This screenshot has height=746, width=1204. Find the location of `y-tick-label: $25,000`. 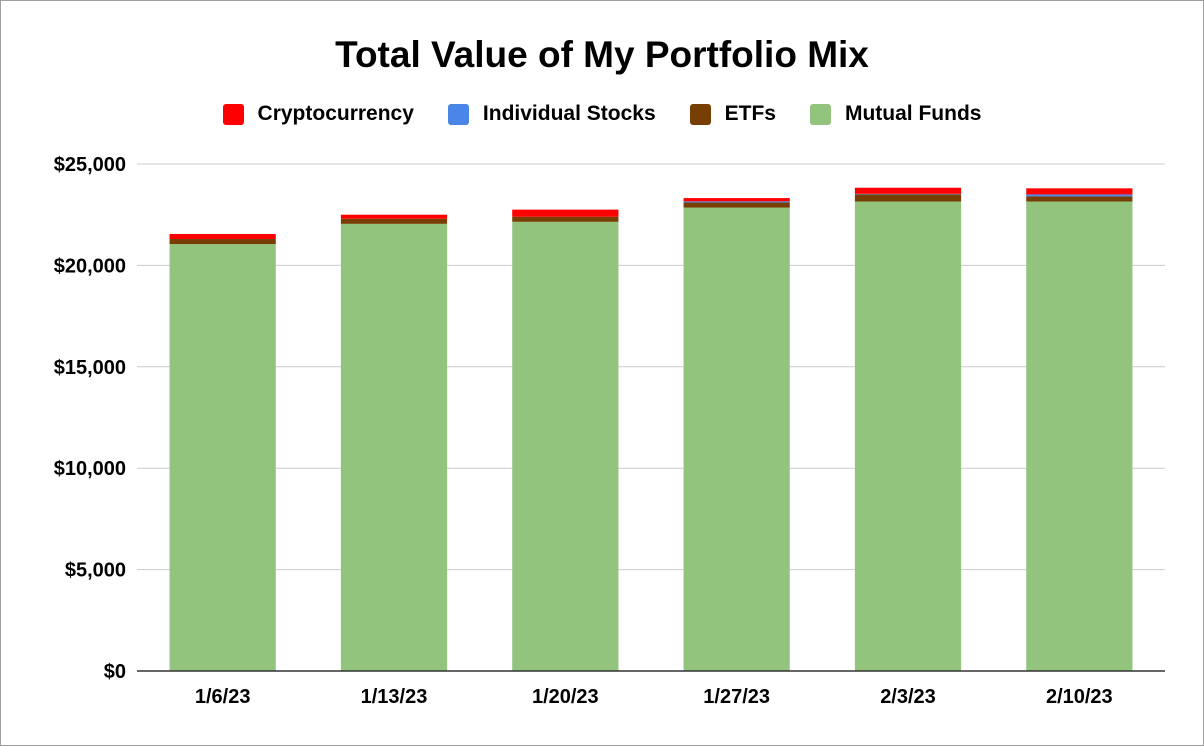

y-tick-label: $25,000 is located at coordinates (90, 165).